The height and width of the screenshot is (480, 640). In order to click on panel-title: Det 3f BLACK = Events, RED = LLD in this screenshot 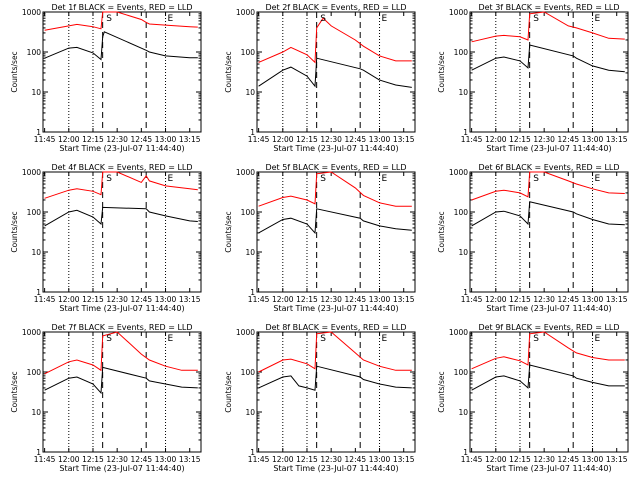, I will do `click(548, 7)`.